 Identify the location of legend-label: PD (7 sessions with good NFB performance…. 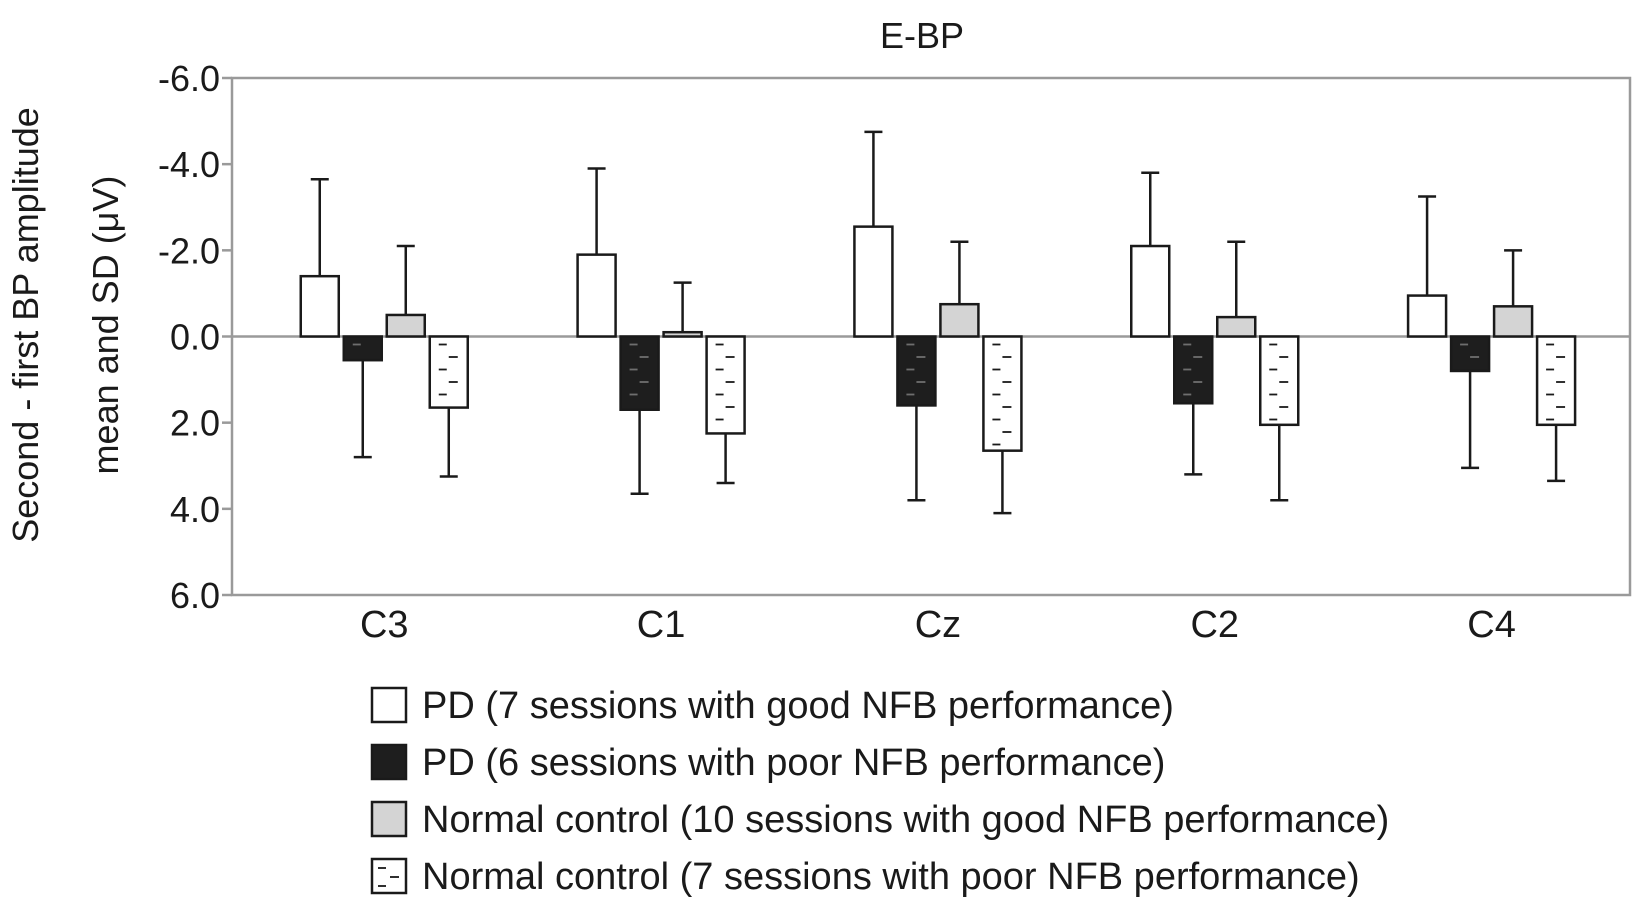
(798, 706).